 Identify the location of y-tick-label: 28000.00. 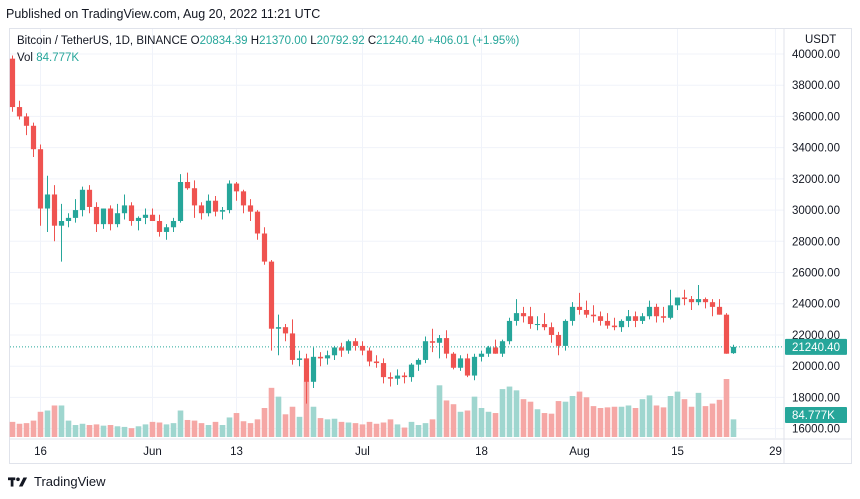
(816, 242).